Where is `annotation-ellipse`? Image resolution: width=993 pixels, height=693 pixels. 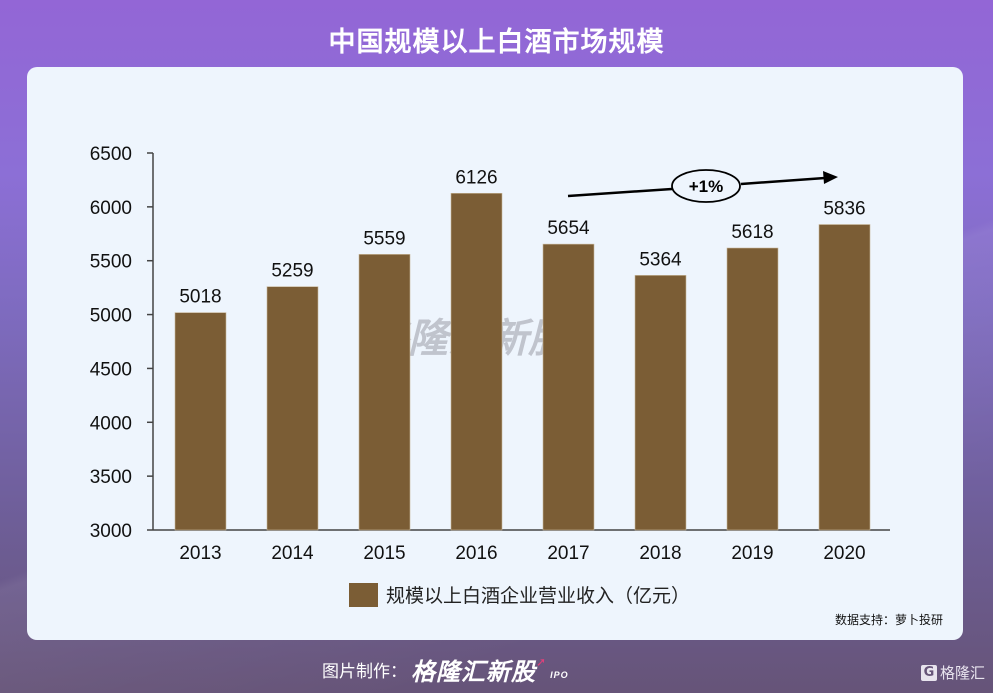
annotation-ellipse is located at coordinates (706, 186).